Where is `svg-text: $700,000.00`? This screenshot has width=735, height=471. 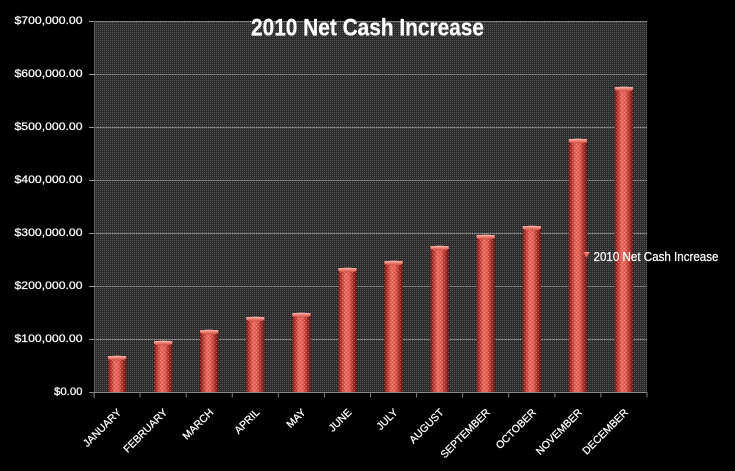 svg-text: $700,000.00 is located at coordinates (49, 21).